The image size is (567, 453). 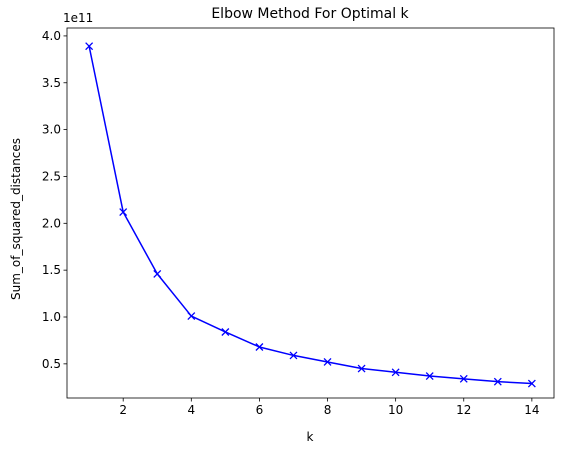 I want to click on y-axis-offset-label: 1e11, so click(x=78, y=18).